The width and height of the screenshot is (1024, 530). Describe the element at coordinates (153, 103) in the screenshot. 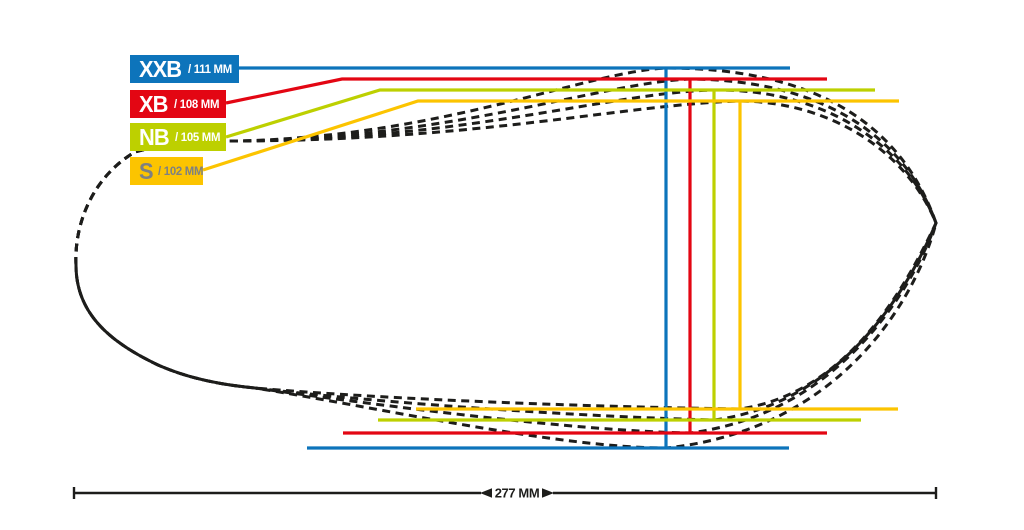

I see `legend-size-code: XB` at that location.